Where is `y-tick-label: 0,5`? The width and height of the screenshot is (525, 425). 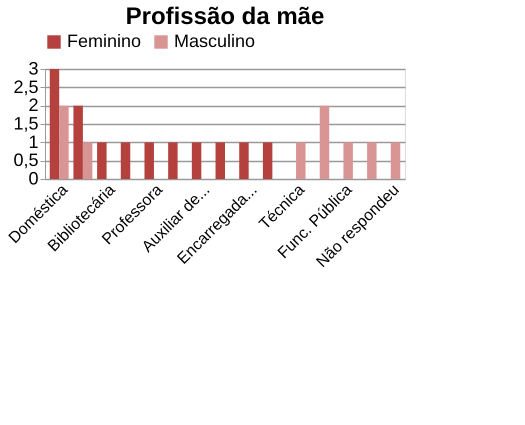 y-tick-label: 0,5 is located at coordinates (25, 160).